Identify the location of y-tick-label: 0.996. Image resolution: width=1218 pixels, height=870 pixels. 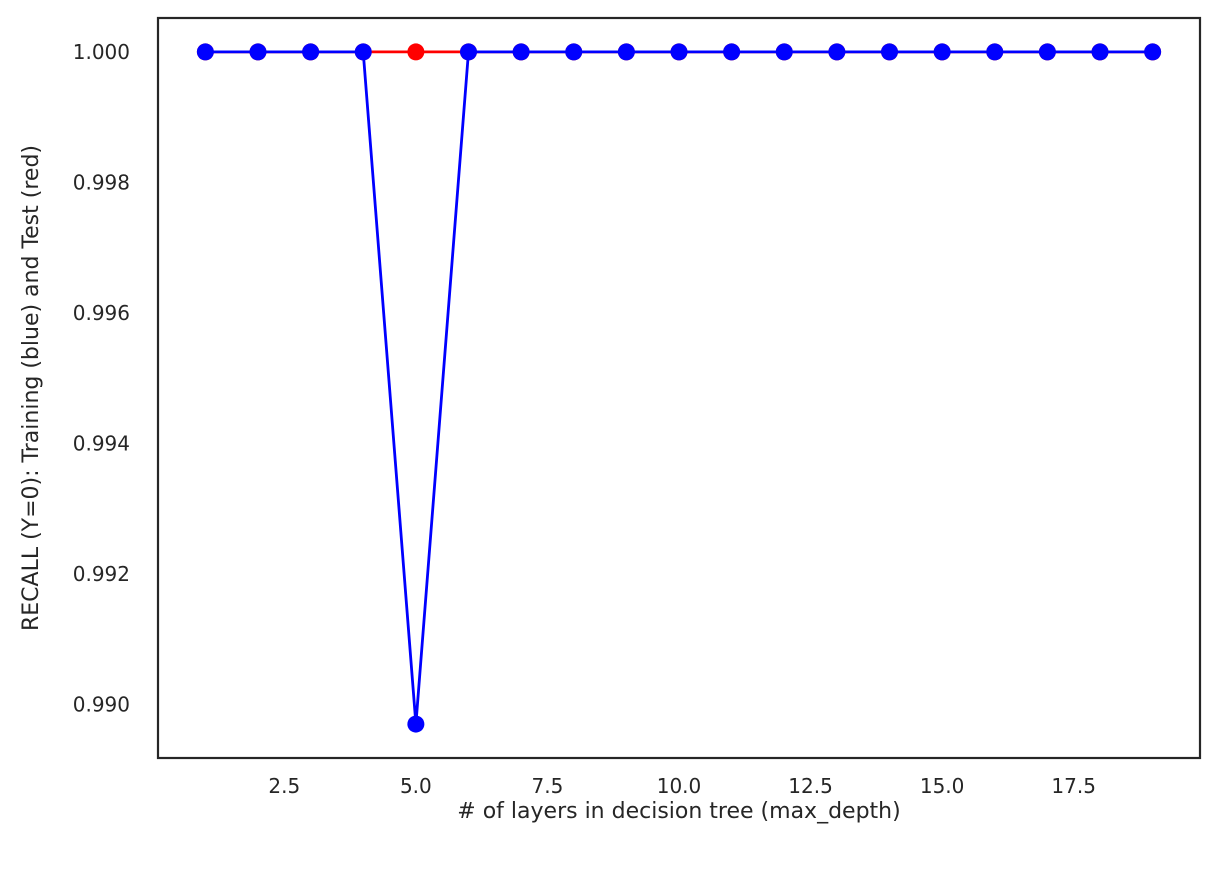
(101, 313).